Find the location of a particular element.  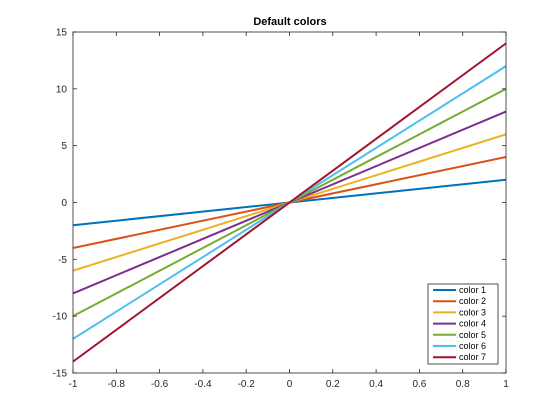

x-tick-label: 0 is located at coordinates (290, 384).